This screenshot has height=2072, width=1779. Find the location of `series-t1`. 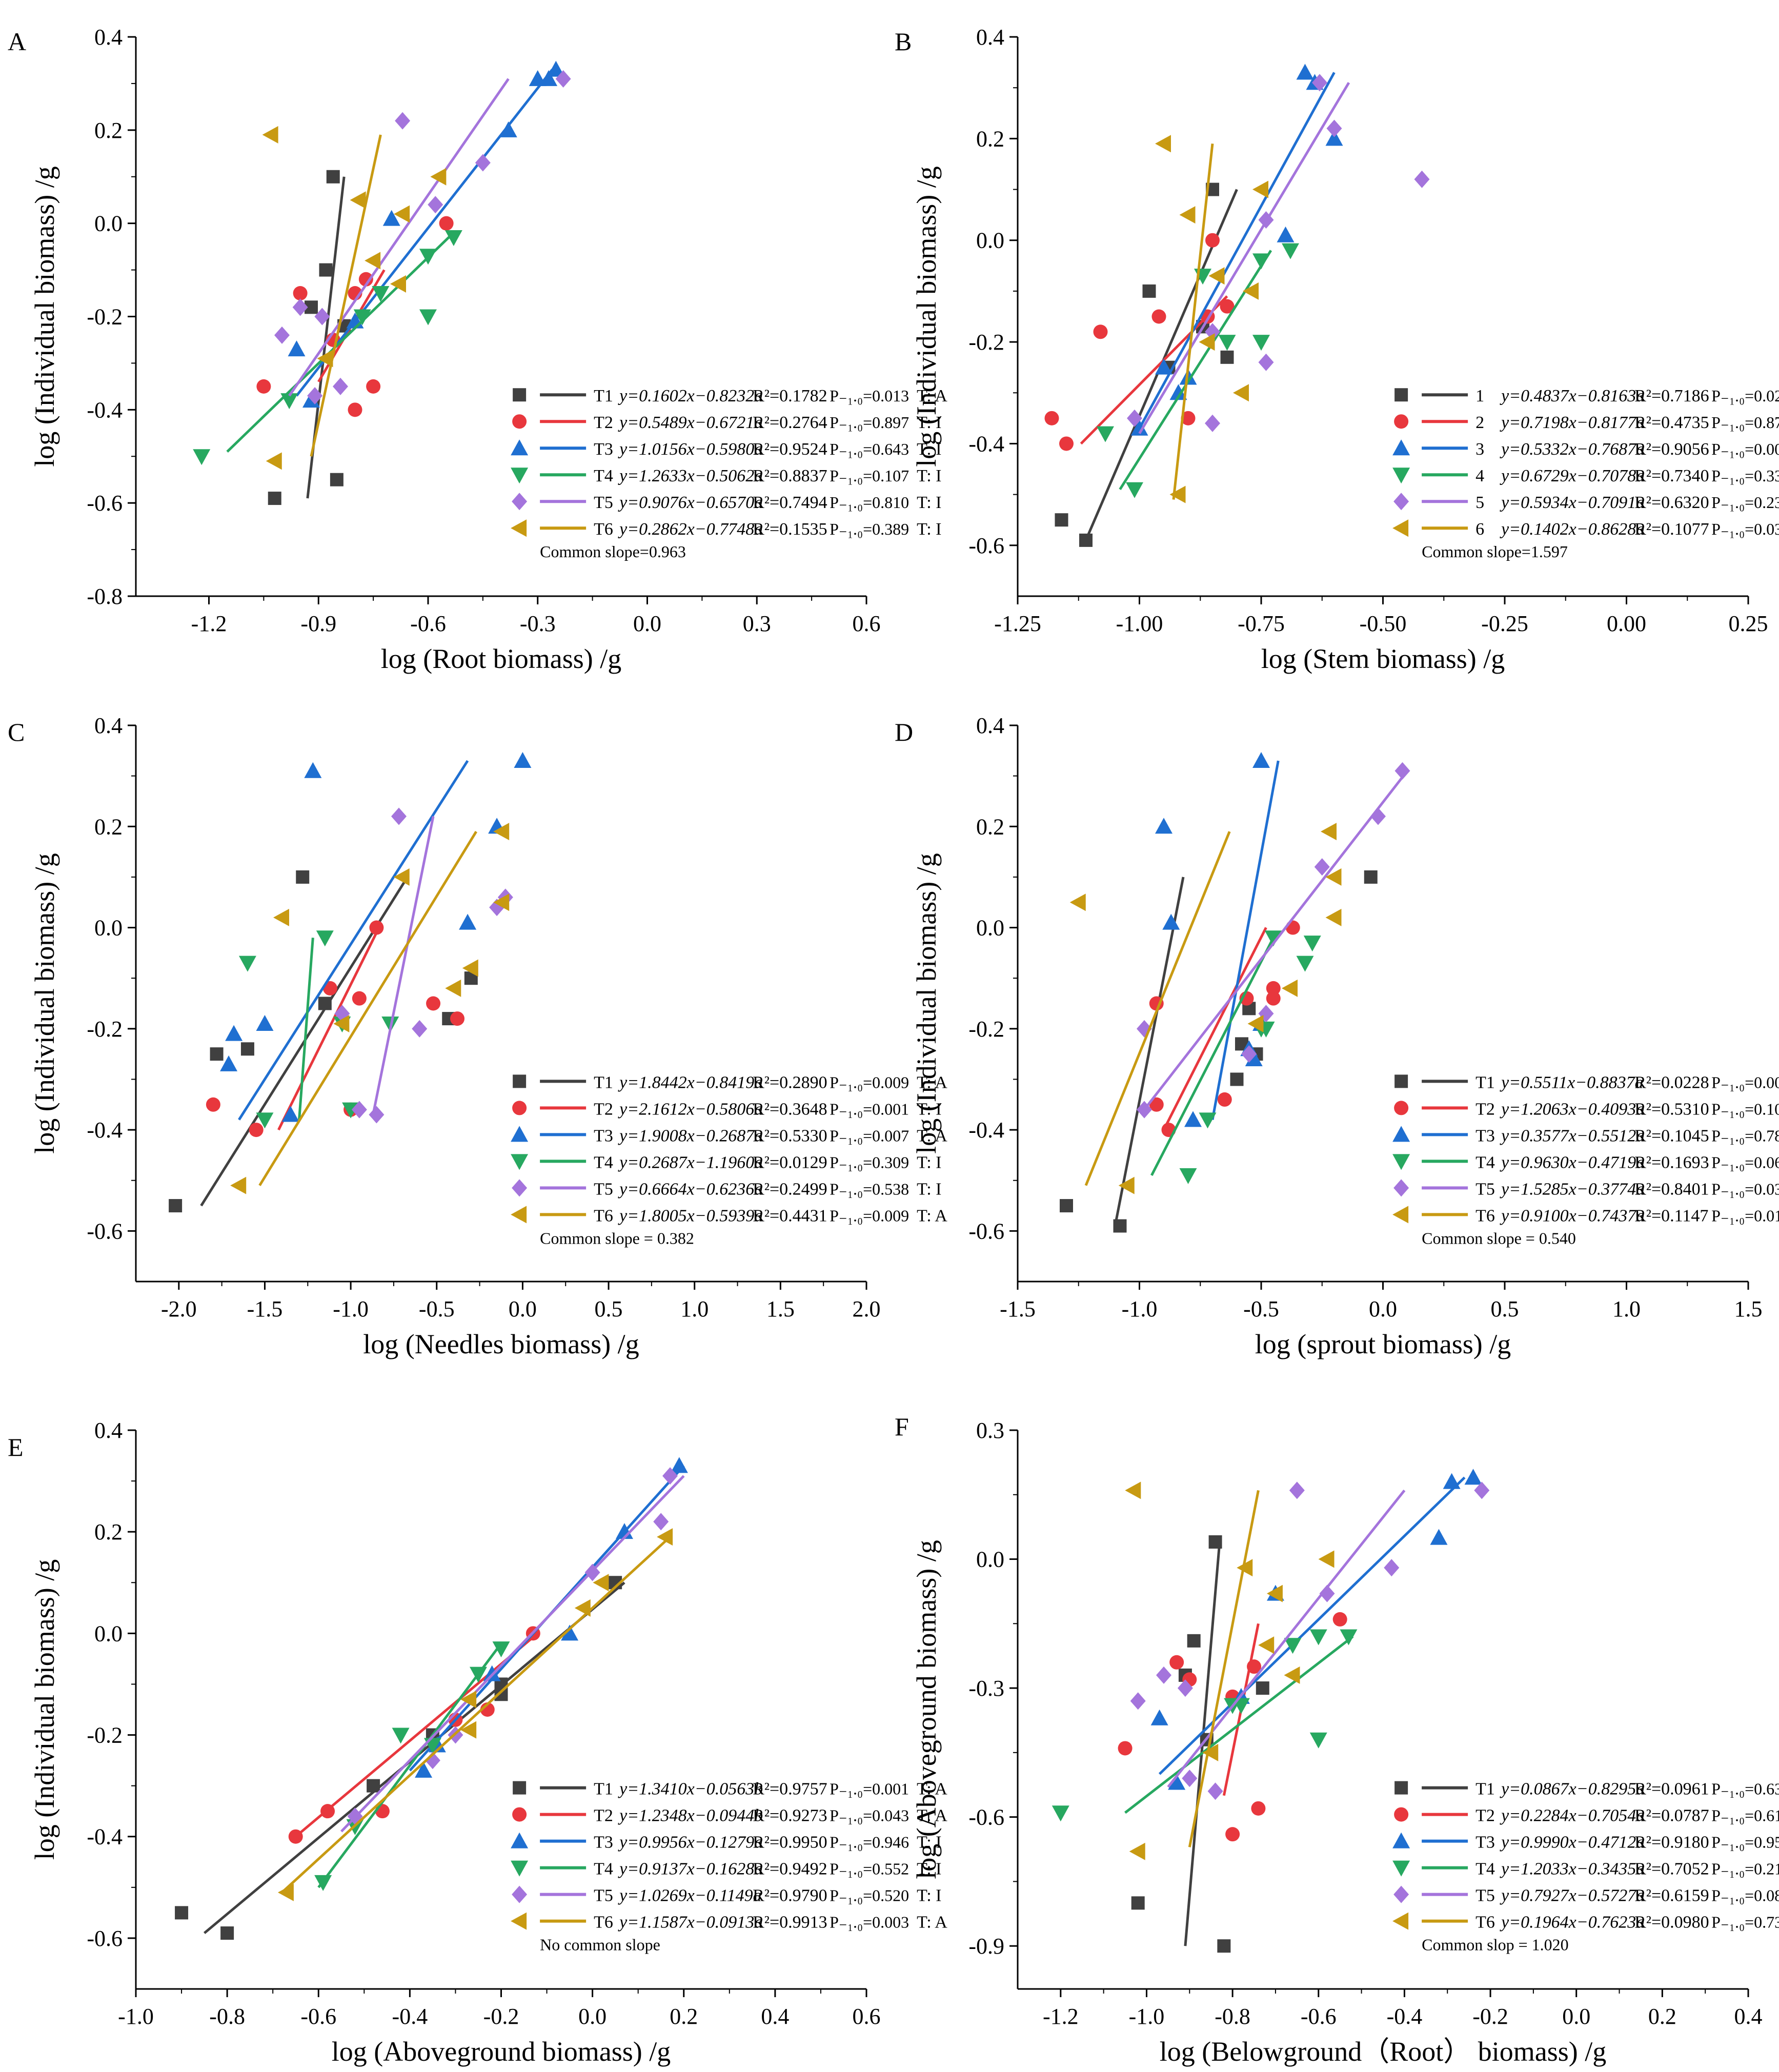

series-t1 is located at coordinates (400, 1758).